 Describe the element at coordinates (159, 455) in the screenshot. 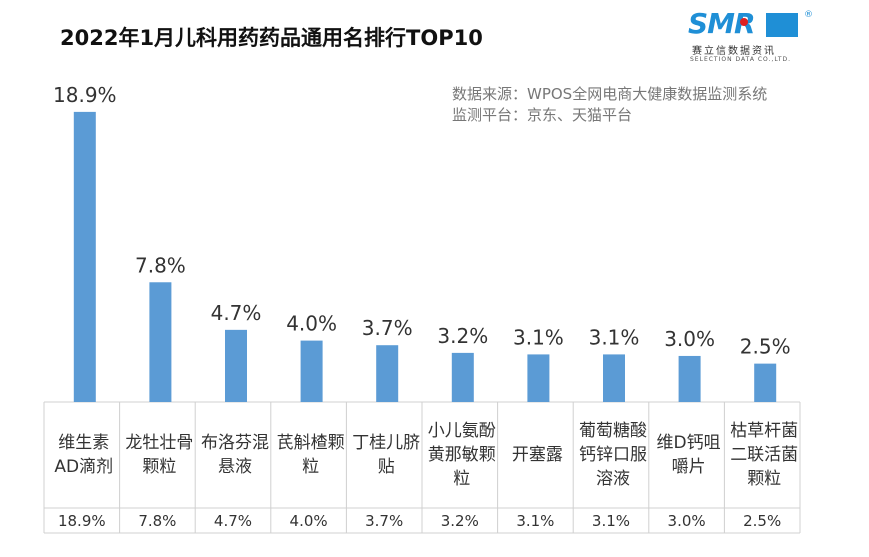

I see `category-label: 龙牡壮骨颗粒` at that location.